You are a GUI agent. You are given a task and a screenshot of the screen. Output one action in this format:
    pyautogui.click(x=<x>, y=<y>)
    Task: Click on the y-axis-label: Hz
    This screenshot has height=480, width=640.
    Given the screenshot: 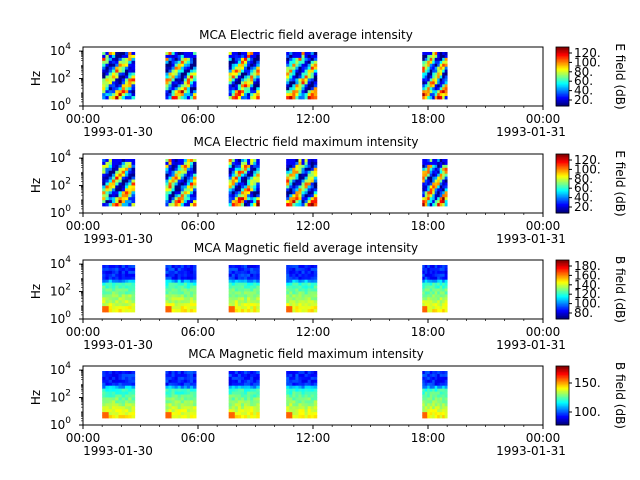 What is the action you would take?
    pyautogui.click(x=36, y=185)
    